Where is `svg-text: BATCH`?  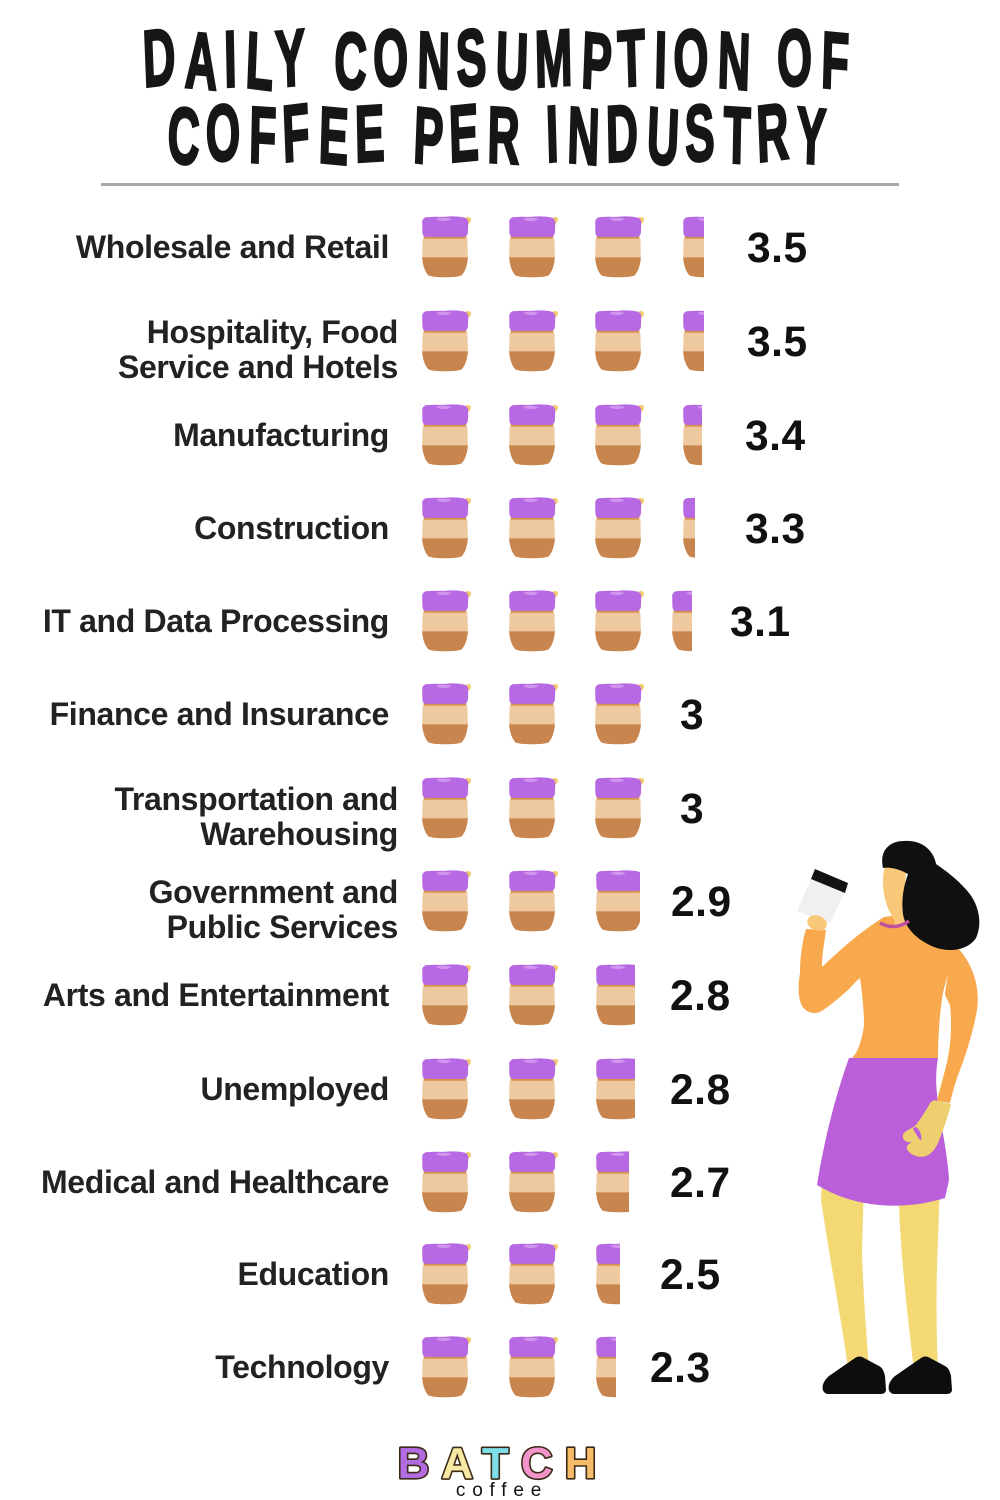 svg-text: BATCH is located at coordinates (503, 1463).